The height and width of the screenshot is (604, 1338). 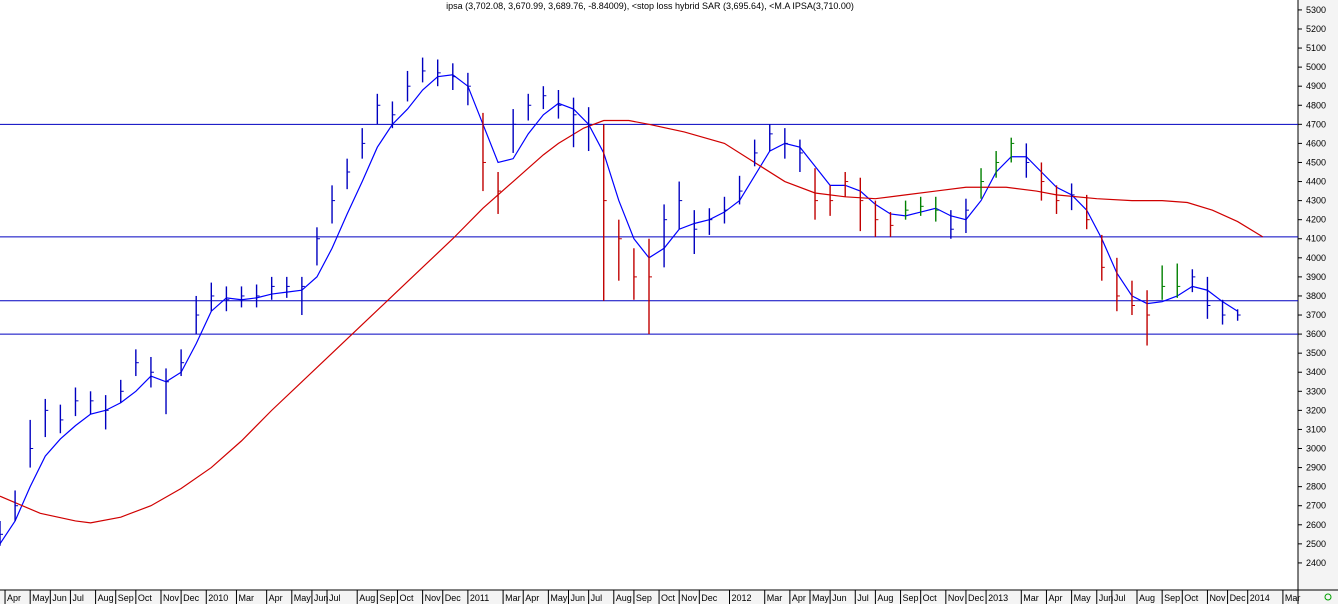 I want to click on y-tick-label: 5000, so click(x=1316, y=67).